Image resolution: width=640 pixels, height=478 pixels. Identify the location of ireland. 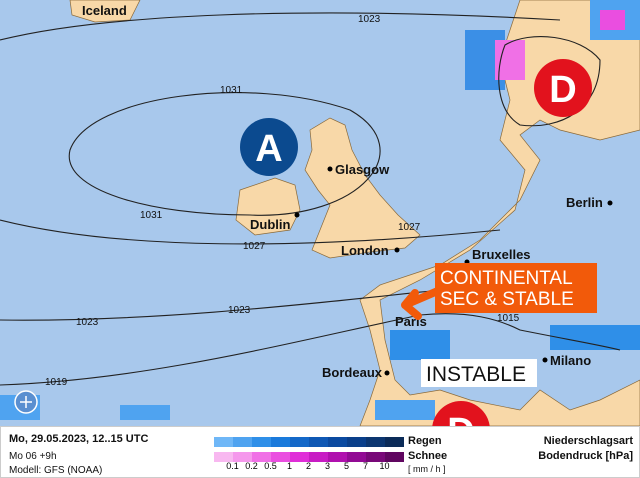
(268, 206).